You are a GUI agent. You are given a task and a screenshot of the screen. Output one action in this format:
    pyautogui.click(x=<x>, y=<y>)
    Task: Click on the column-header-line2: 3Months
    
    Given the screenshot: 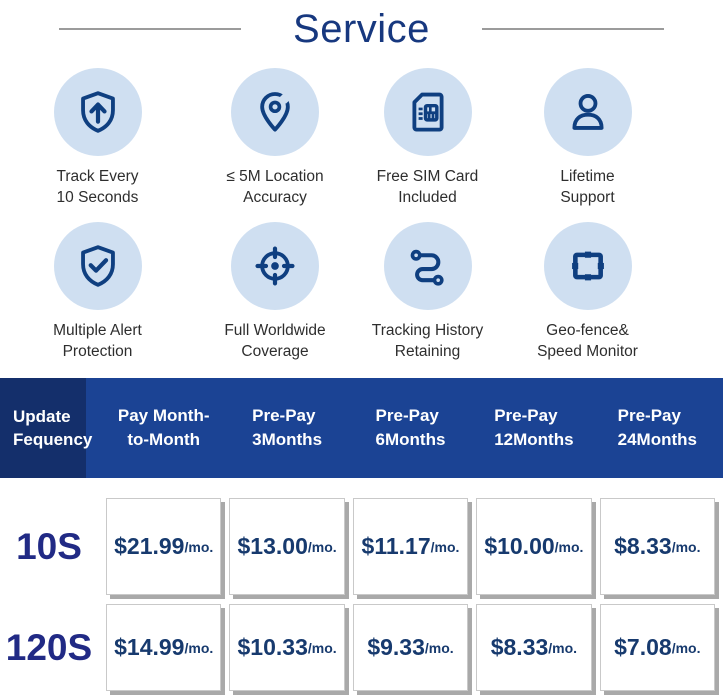 What is the action you would take?
    pyautogui.click(x=287, y=439)
    